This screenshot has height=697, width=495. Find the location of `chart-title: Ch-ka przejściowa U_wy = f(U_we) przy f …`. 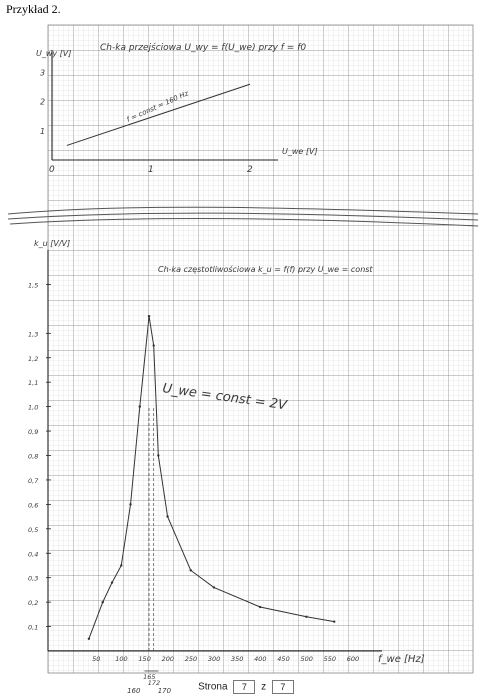

chart-title: Ch-ka przejściowa U_wy = f(U_we) przy f … is located at coordinates (203, 47).